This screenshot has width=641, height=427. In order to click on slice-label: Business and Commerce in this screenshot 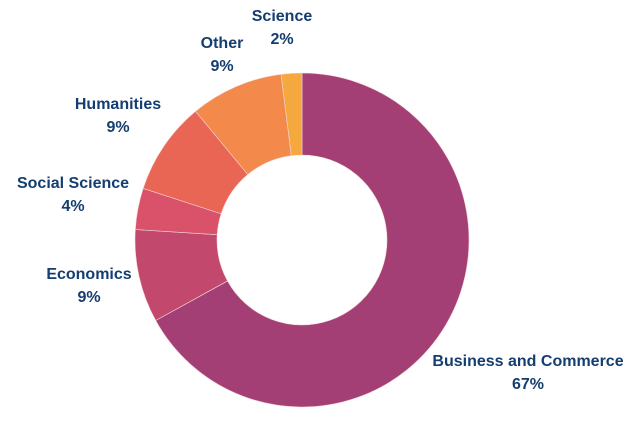, I will do `click(527, 361)`.